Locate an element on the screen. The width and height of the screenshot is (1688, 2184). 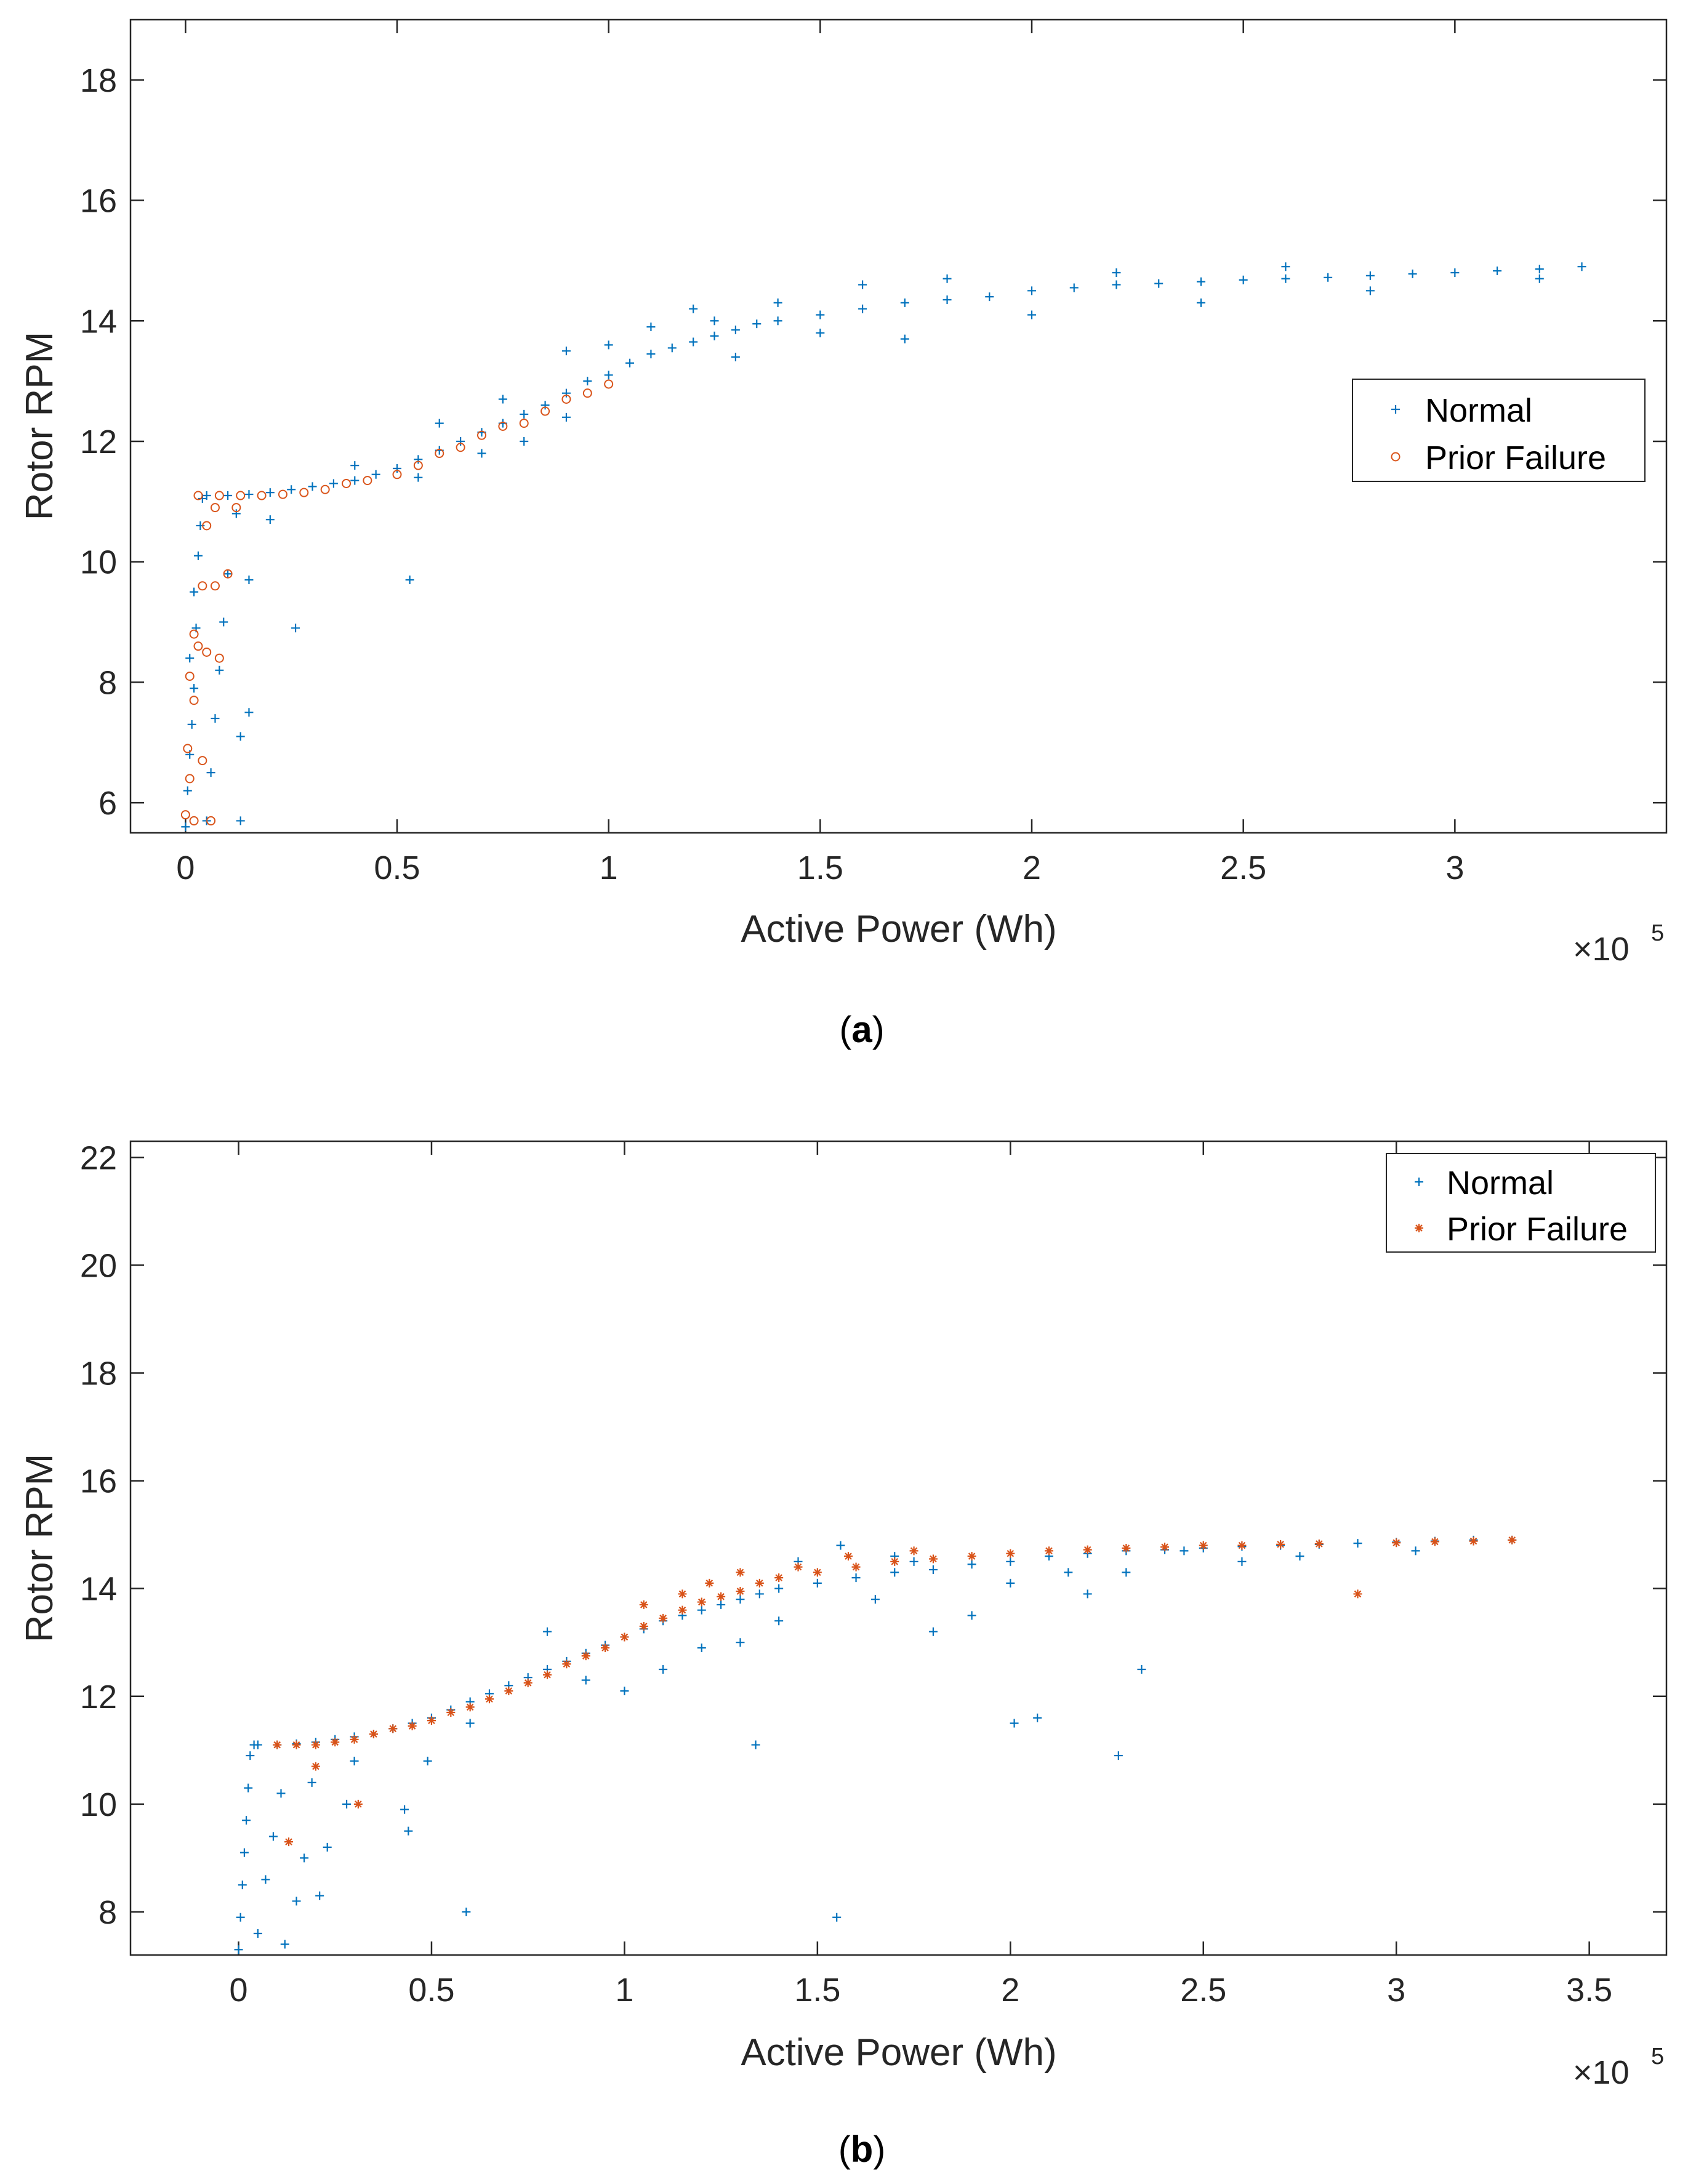
x-tick-label: 3 is located at coordinates (1396, 1991).